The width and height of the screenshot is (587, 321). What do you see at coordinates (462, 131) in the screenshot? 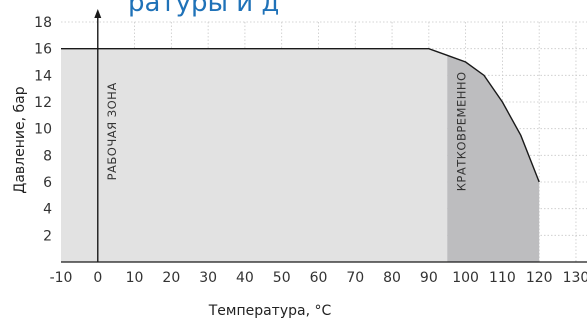
I see `zone-label-short-term: КРАТКОВРЕМЕННО` at bounding box center [462, 131].